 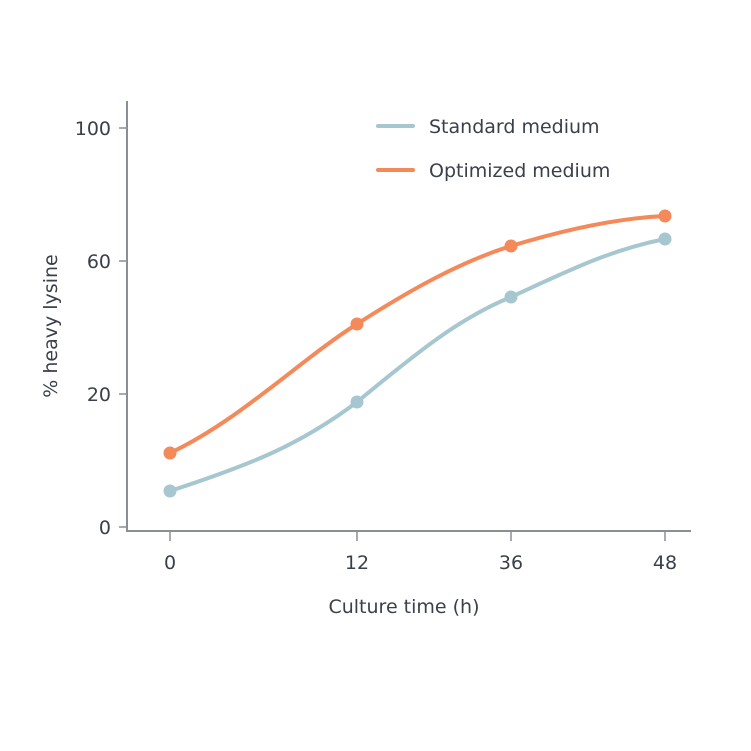 What do you see at coordinates (357, 563) in the screenshot?
I see `x-tick-label: 12` at bounding box center [357, 563].